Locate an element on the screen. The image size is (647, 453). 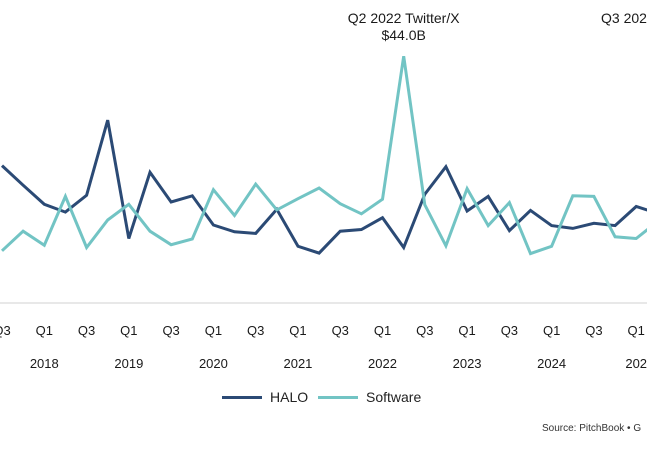
legend-item-software: Software is located at coordinates (369, 397).